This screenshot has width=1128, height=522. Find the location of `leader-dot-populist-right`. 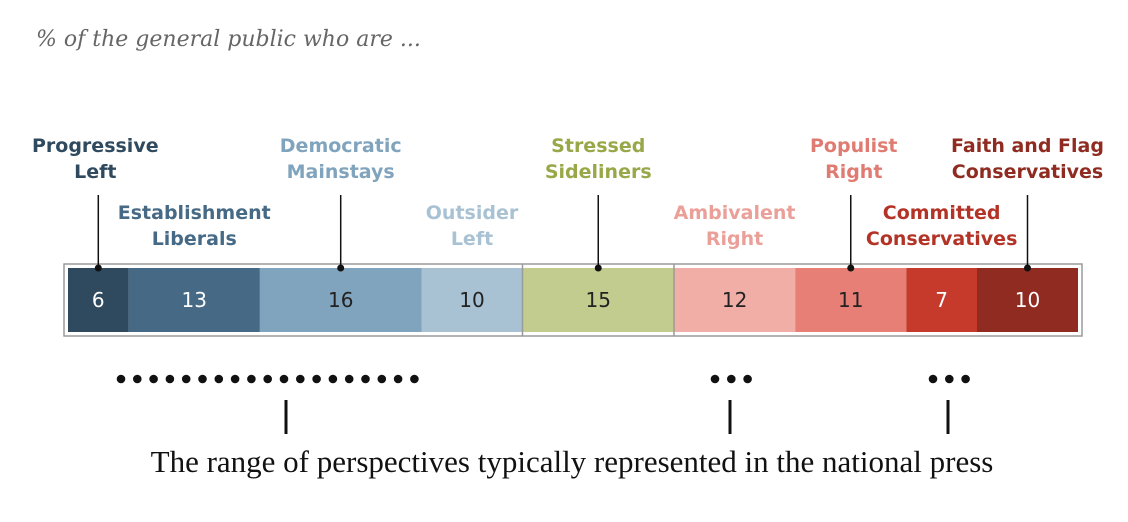

leader-dot-populist-right is located at coordinates (851, 268).